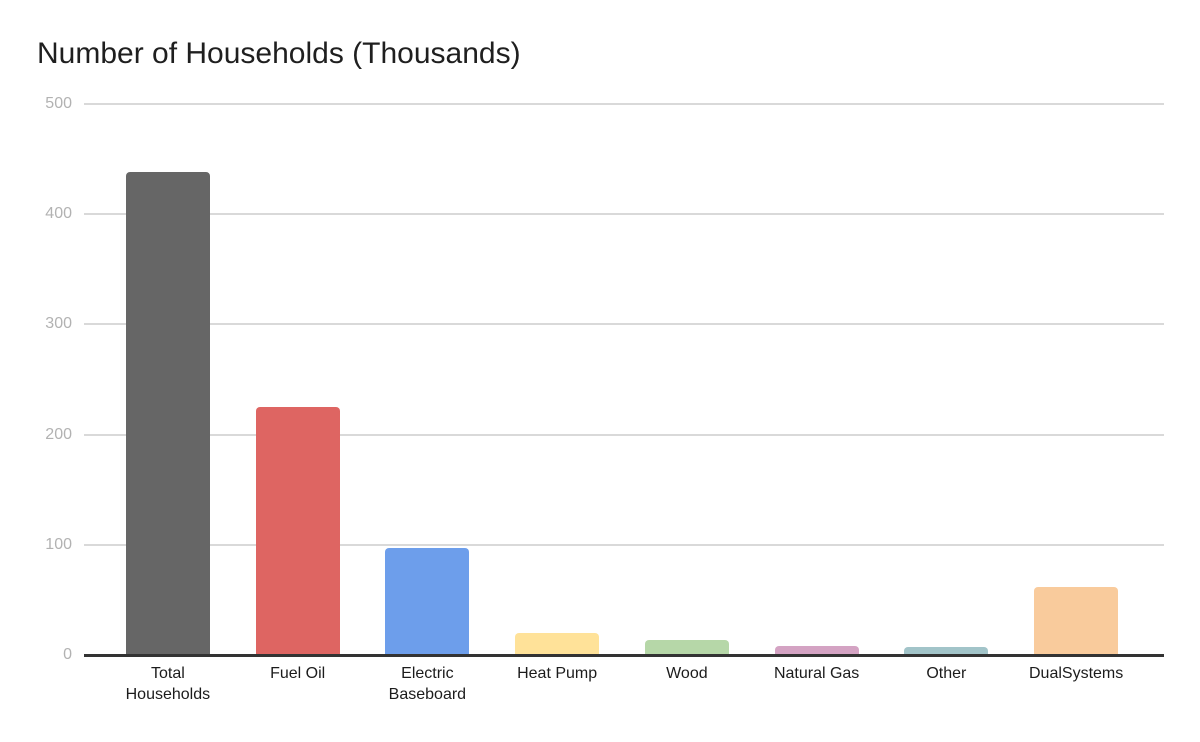 The width and height of the screenshot is (1200, 742). Describe the element at coordinates (946, 651) in the screenshot. I see `bar-other` at that location.